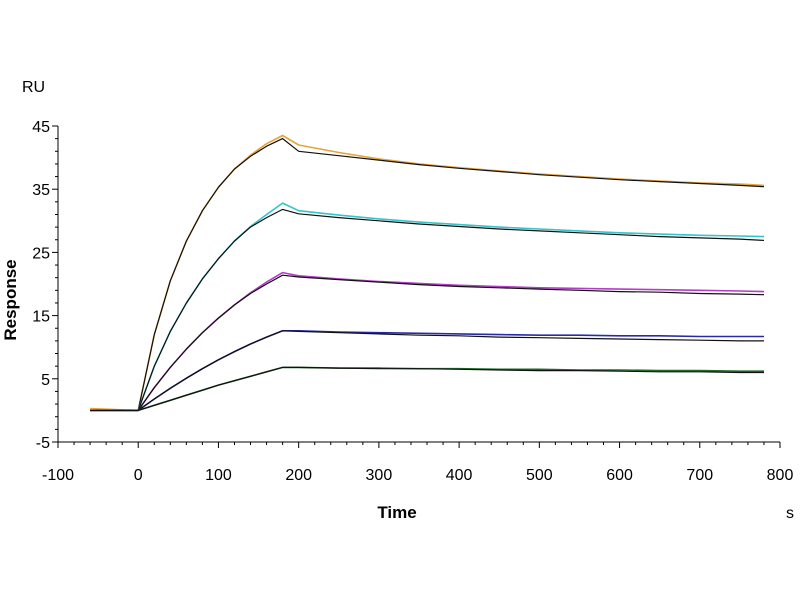 The width and height of the screenshot is (800, 600). I want to click on x-tick-label: 700, so click(699, 475).